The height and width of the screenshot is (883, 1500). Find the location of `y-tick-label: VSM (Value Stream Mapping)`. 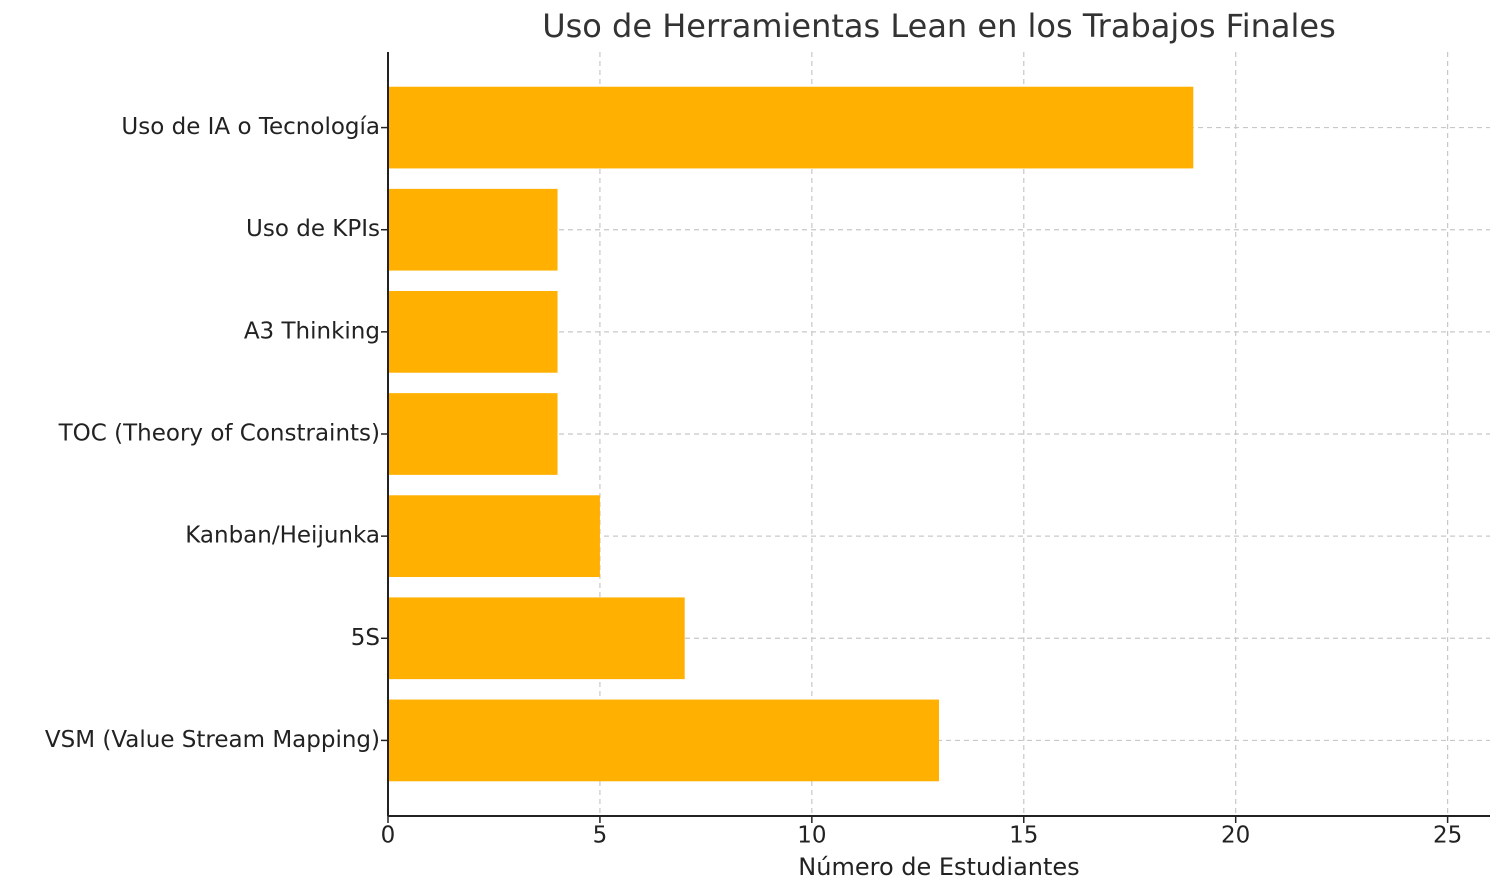

y-tick-label: VSM (Value Stream Mapping) is located at coordinates (212, 740).